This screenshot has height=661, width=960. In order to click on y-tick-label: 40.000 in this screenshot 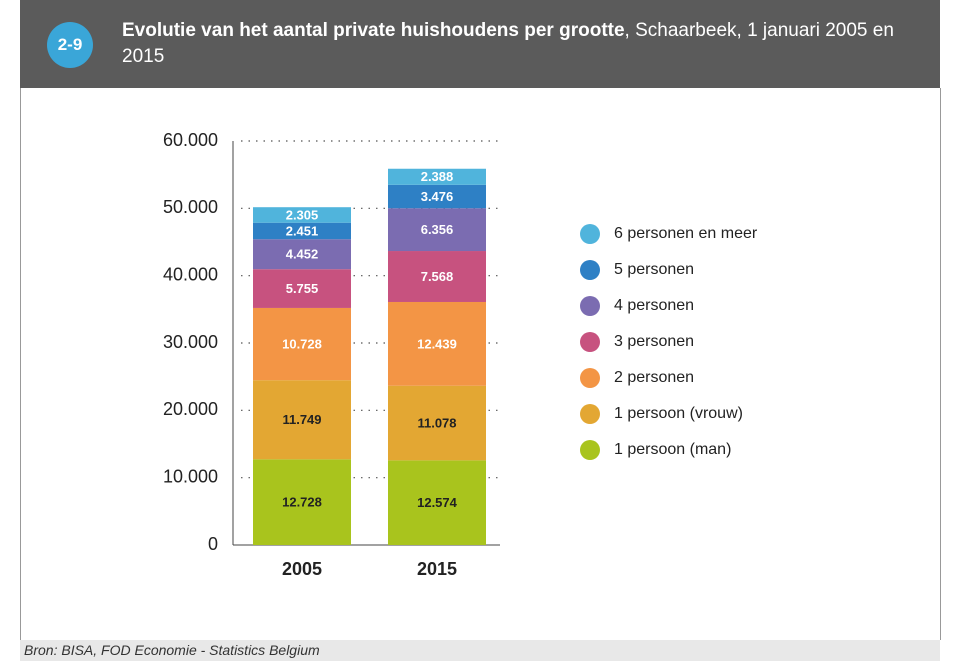, I will do `click(190, 274)`.